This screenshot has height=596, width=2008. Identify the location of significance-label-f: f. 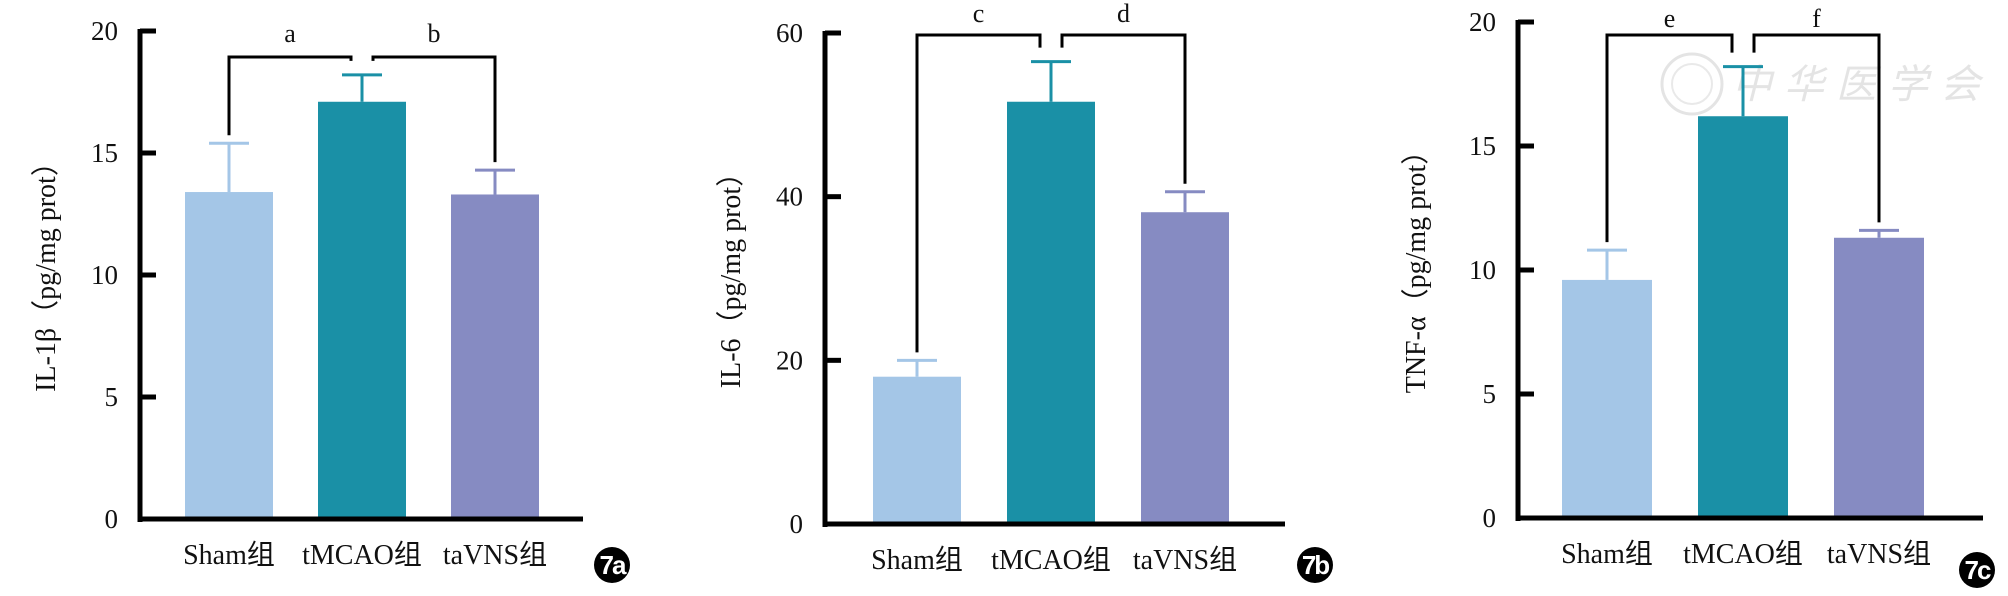
(1816, 18).